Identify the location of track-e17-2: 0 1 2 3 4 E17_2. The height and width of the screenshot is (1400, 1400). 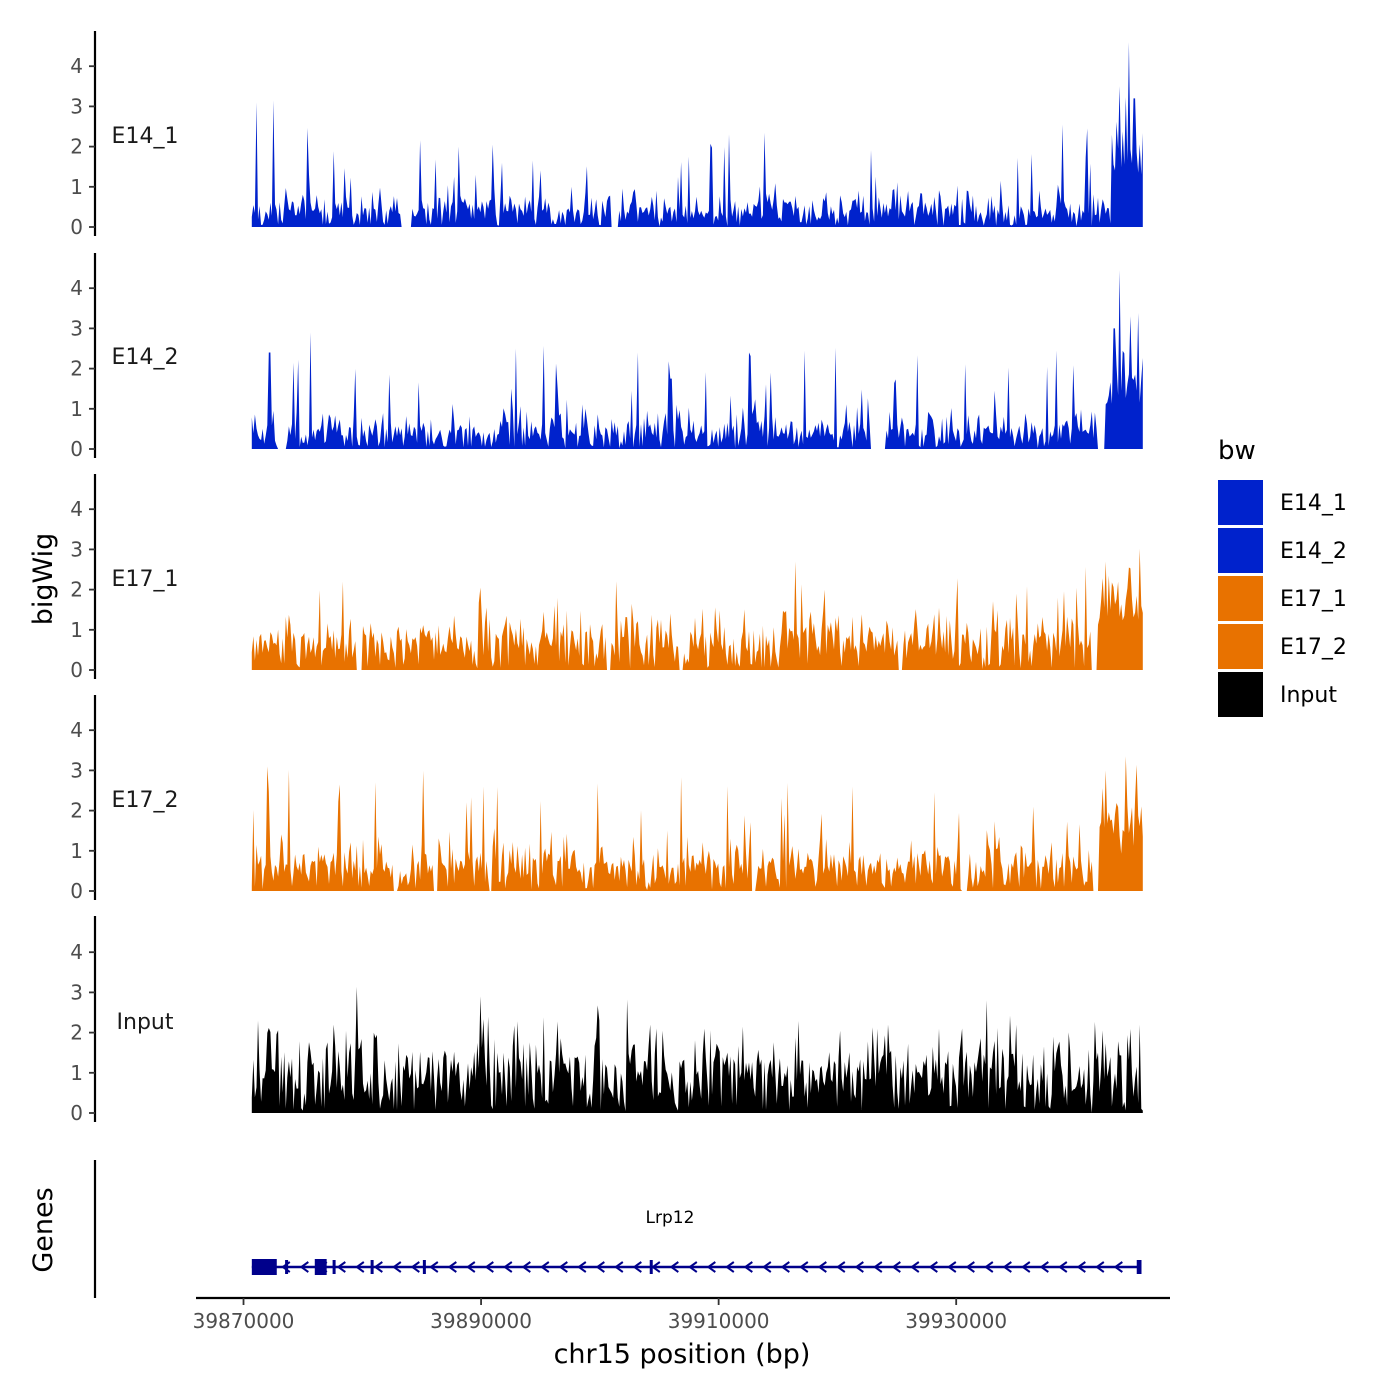
(606, 799).